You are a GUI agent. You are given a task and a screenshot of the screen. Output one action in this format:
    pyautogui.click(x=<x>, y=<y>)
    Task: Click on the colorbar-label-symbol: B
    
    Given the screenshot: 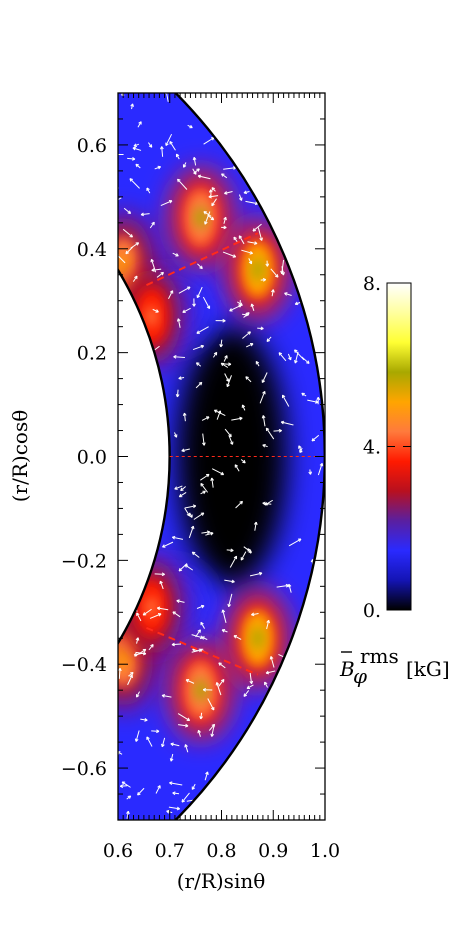 What is the action you would take?
    pyautogui.click(x=347, y=669)
    